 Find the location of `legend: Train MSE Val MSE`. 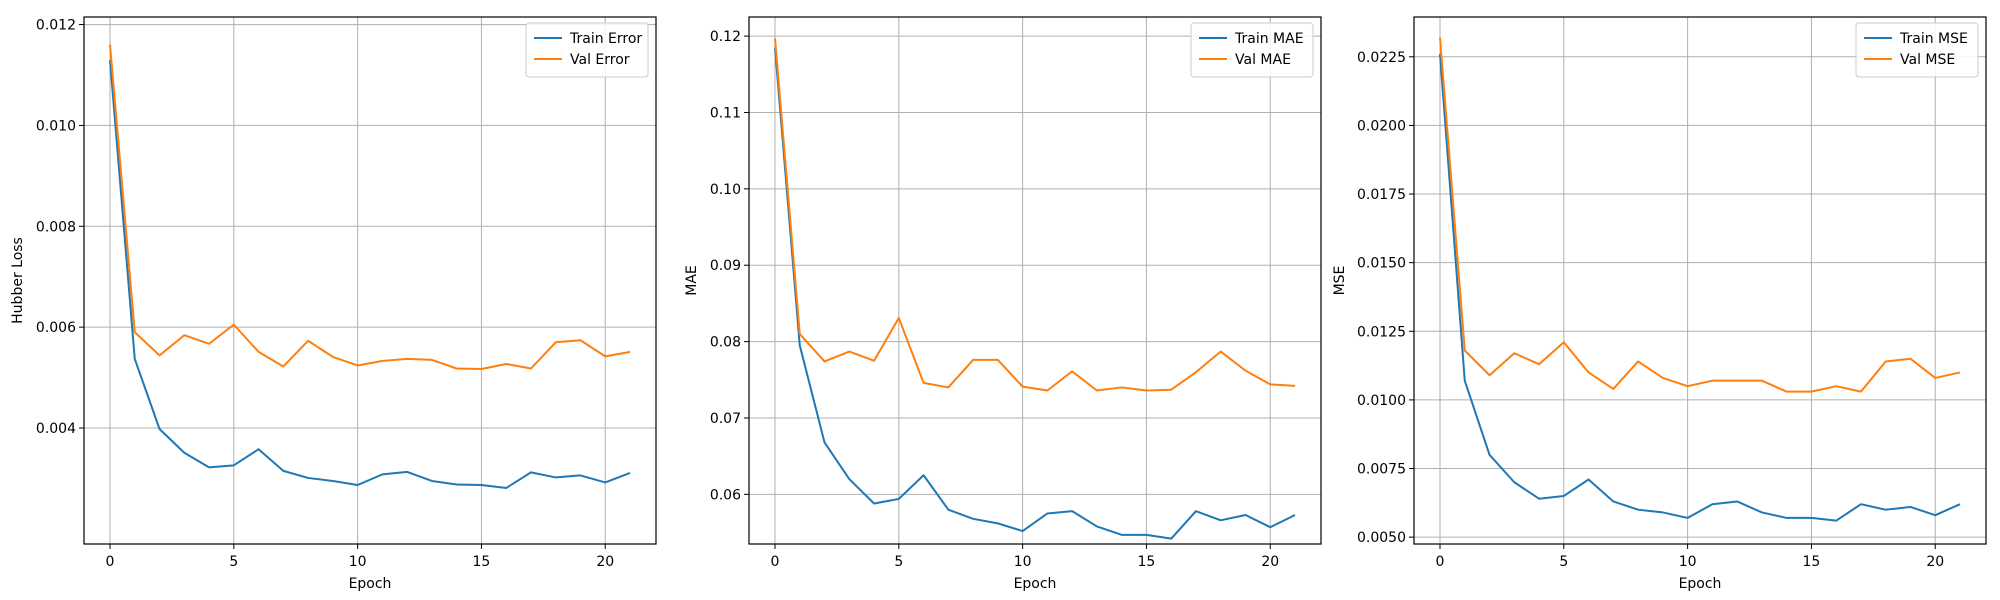

legend: Train MSE Val MSE is located at coordinates (1917, 50).